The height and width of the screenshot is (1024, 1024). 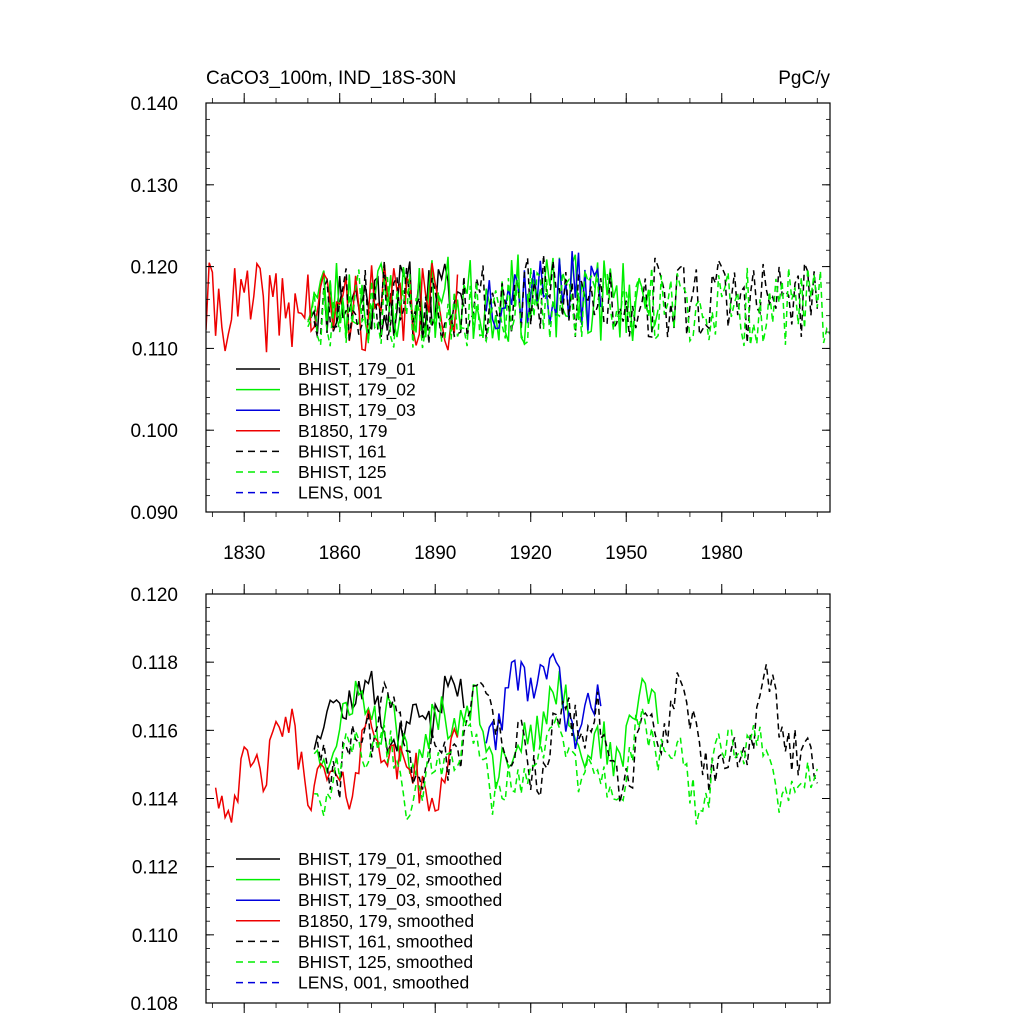 I want to click on legend-label: LENS, 001, smoothed, so click(x=383, y=983).